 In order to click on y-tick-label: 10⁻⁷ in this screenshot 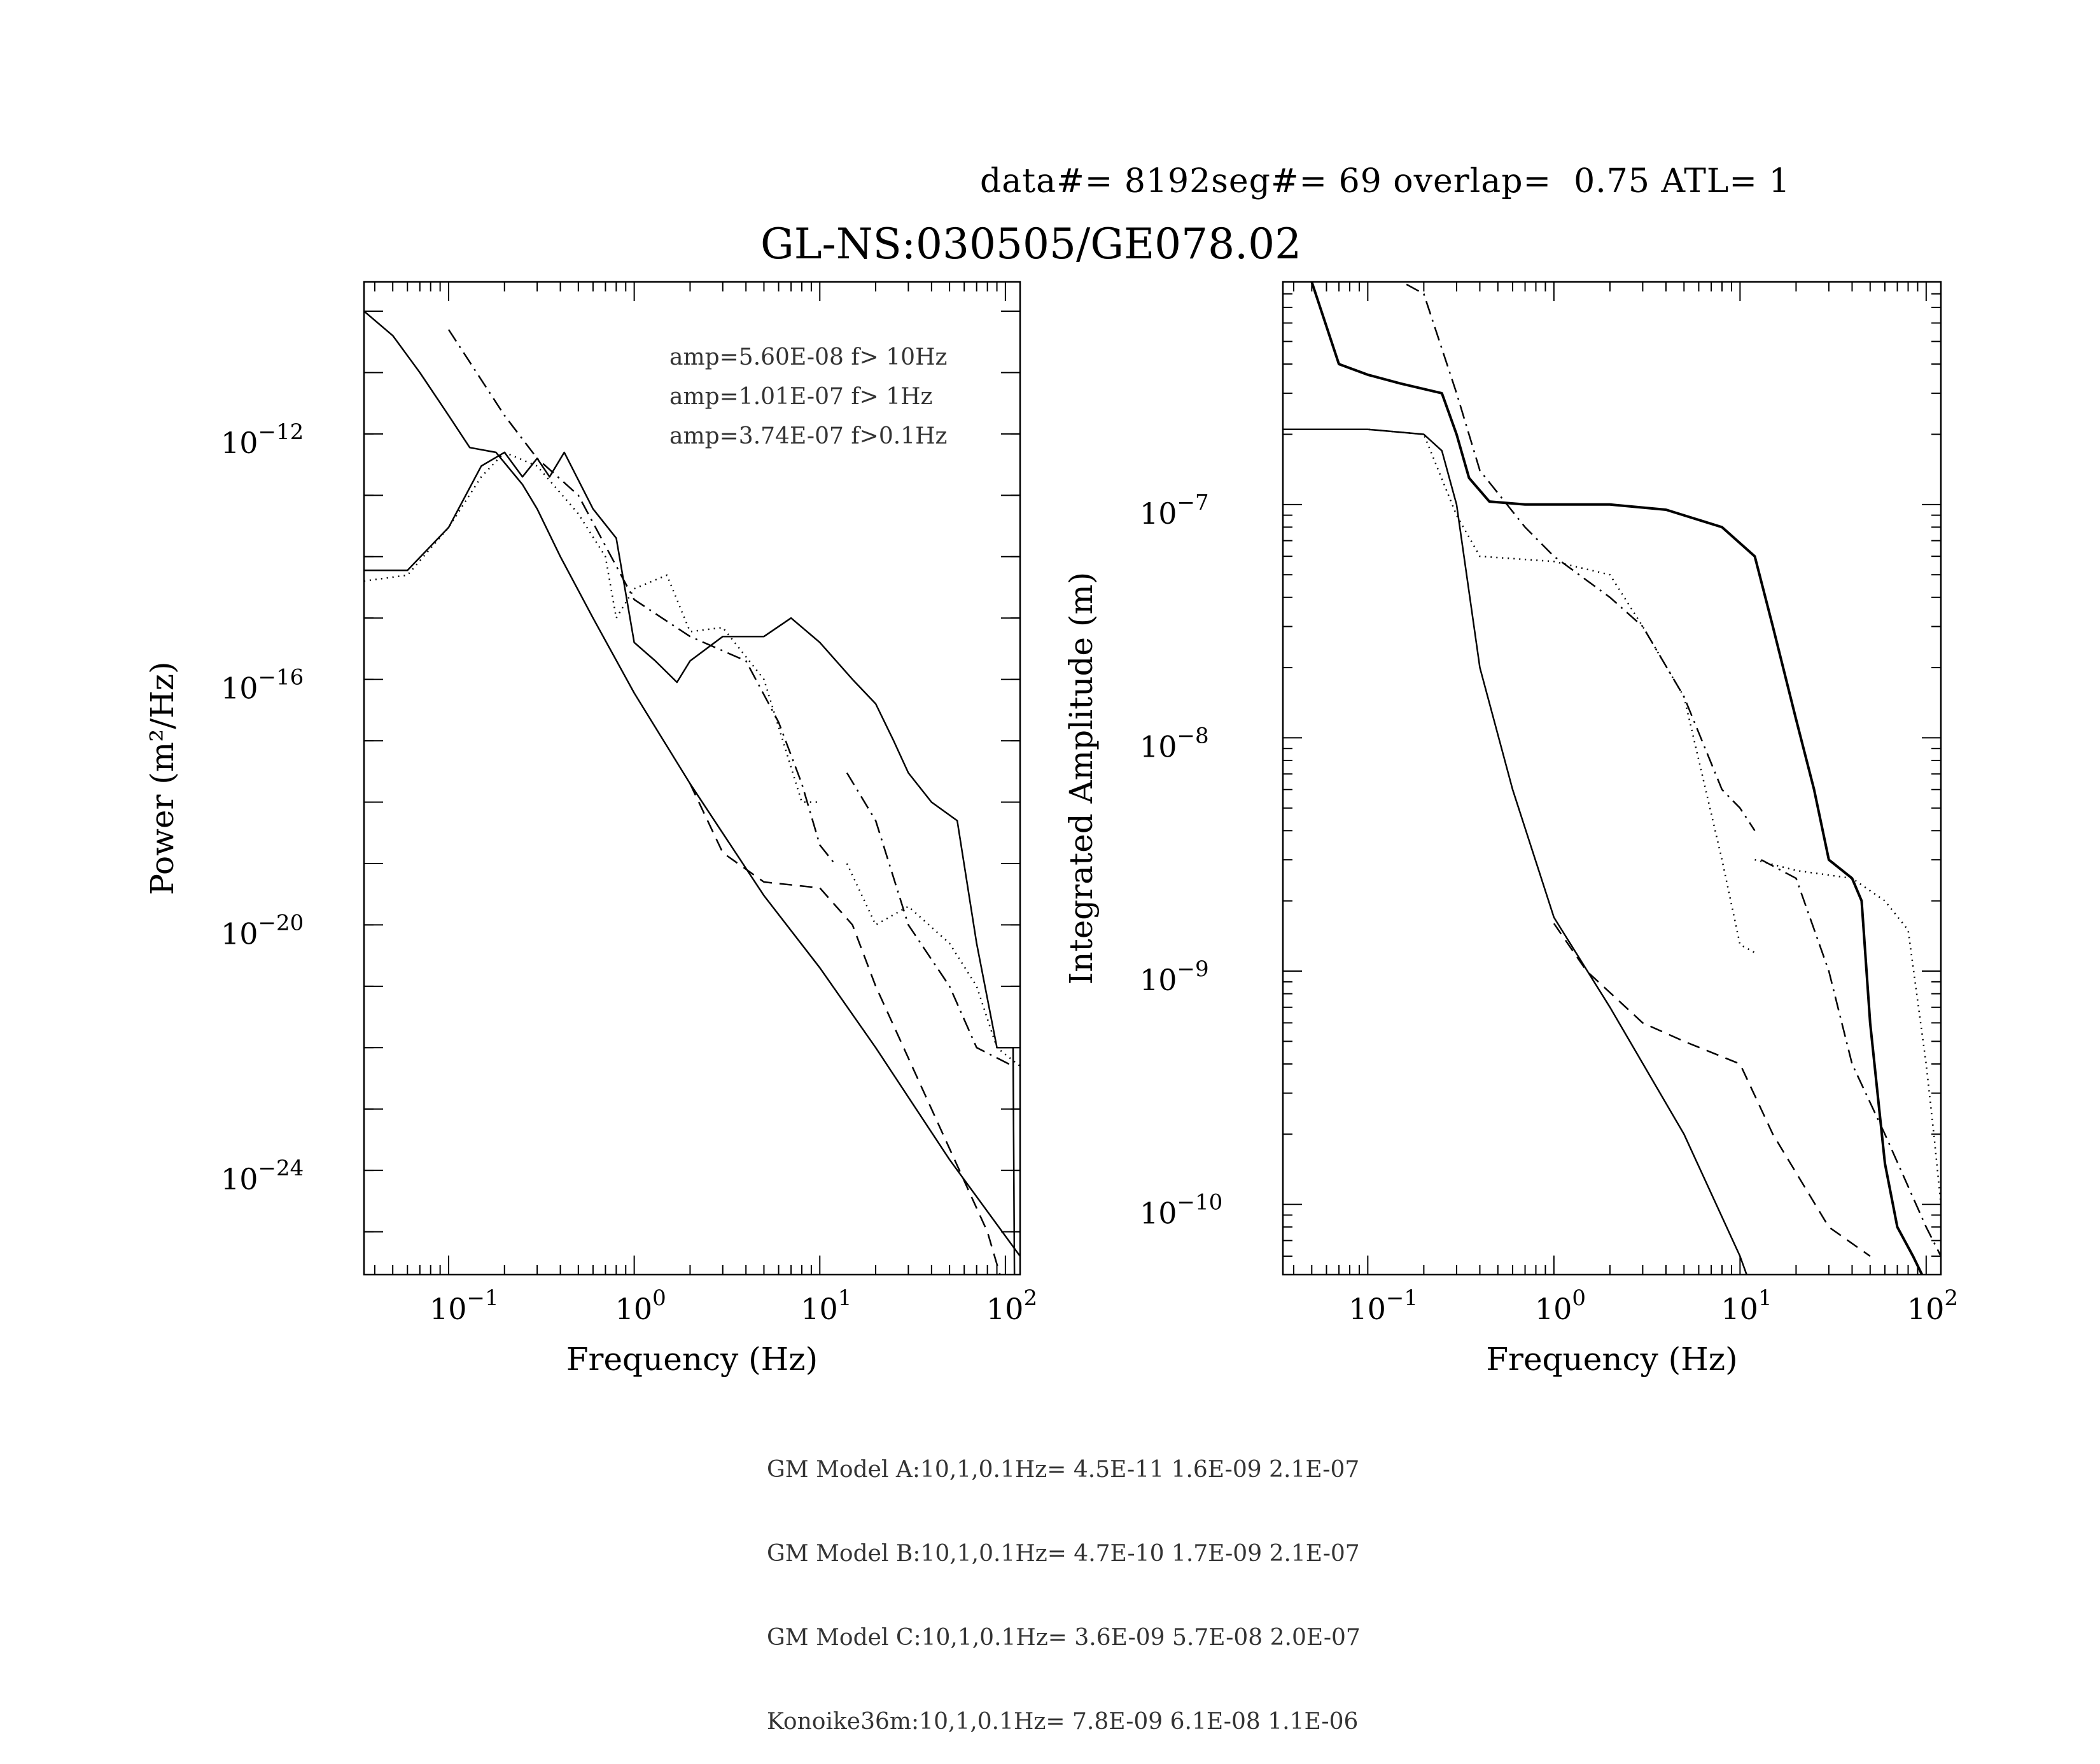, I will do `click(1174, 510)`.